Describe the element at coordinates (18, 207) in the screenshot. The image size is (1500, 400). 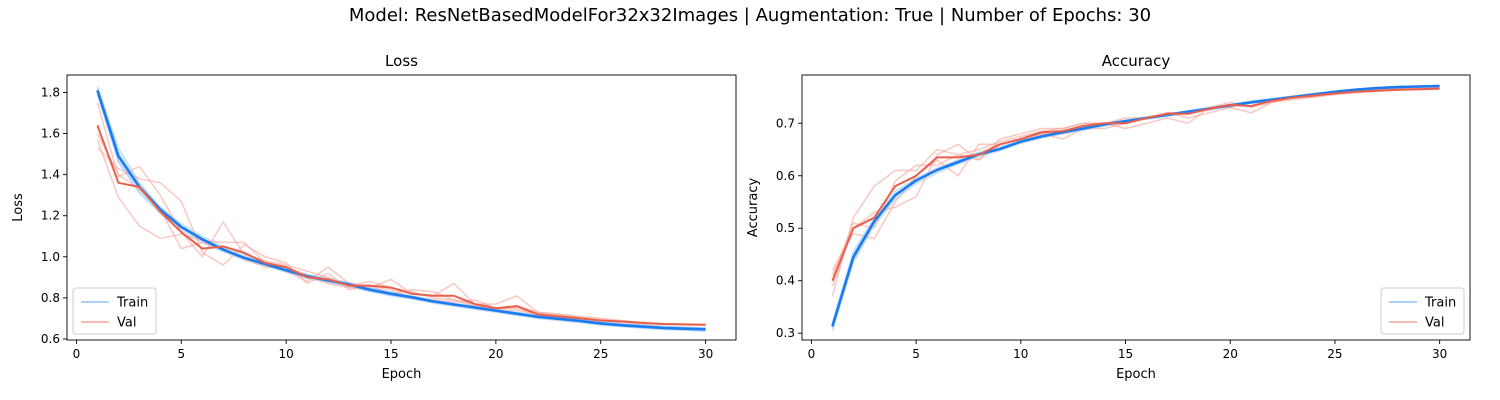
I see `y-axis-label: Loss` at that location.